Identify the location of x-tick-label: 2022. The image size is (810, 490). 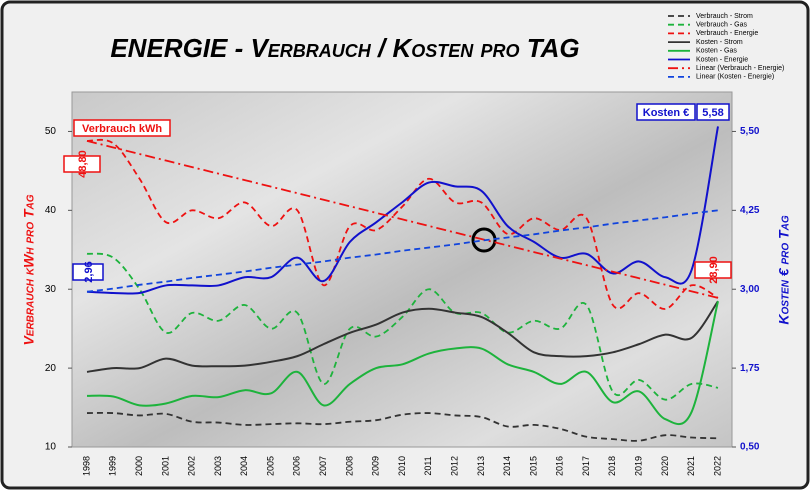
(717, 466).